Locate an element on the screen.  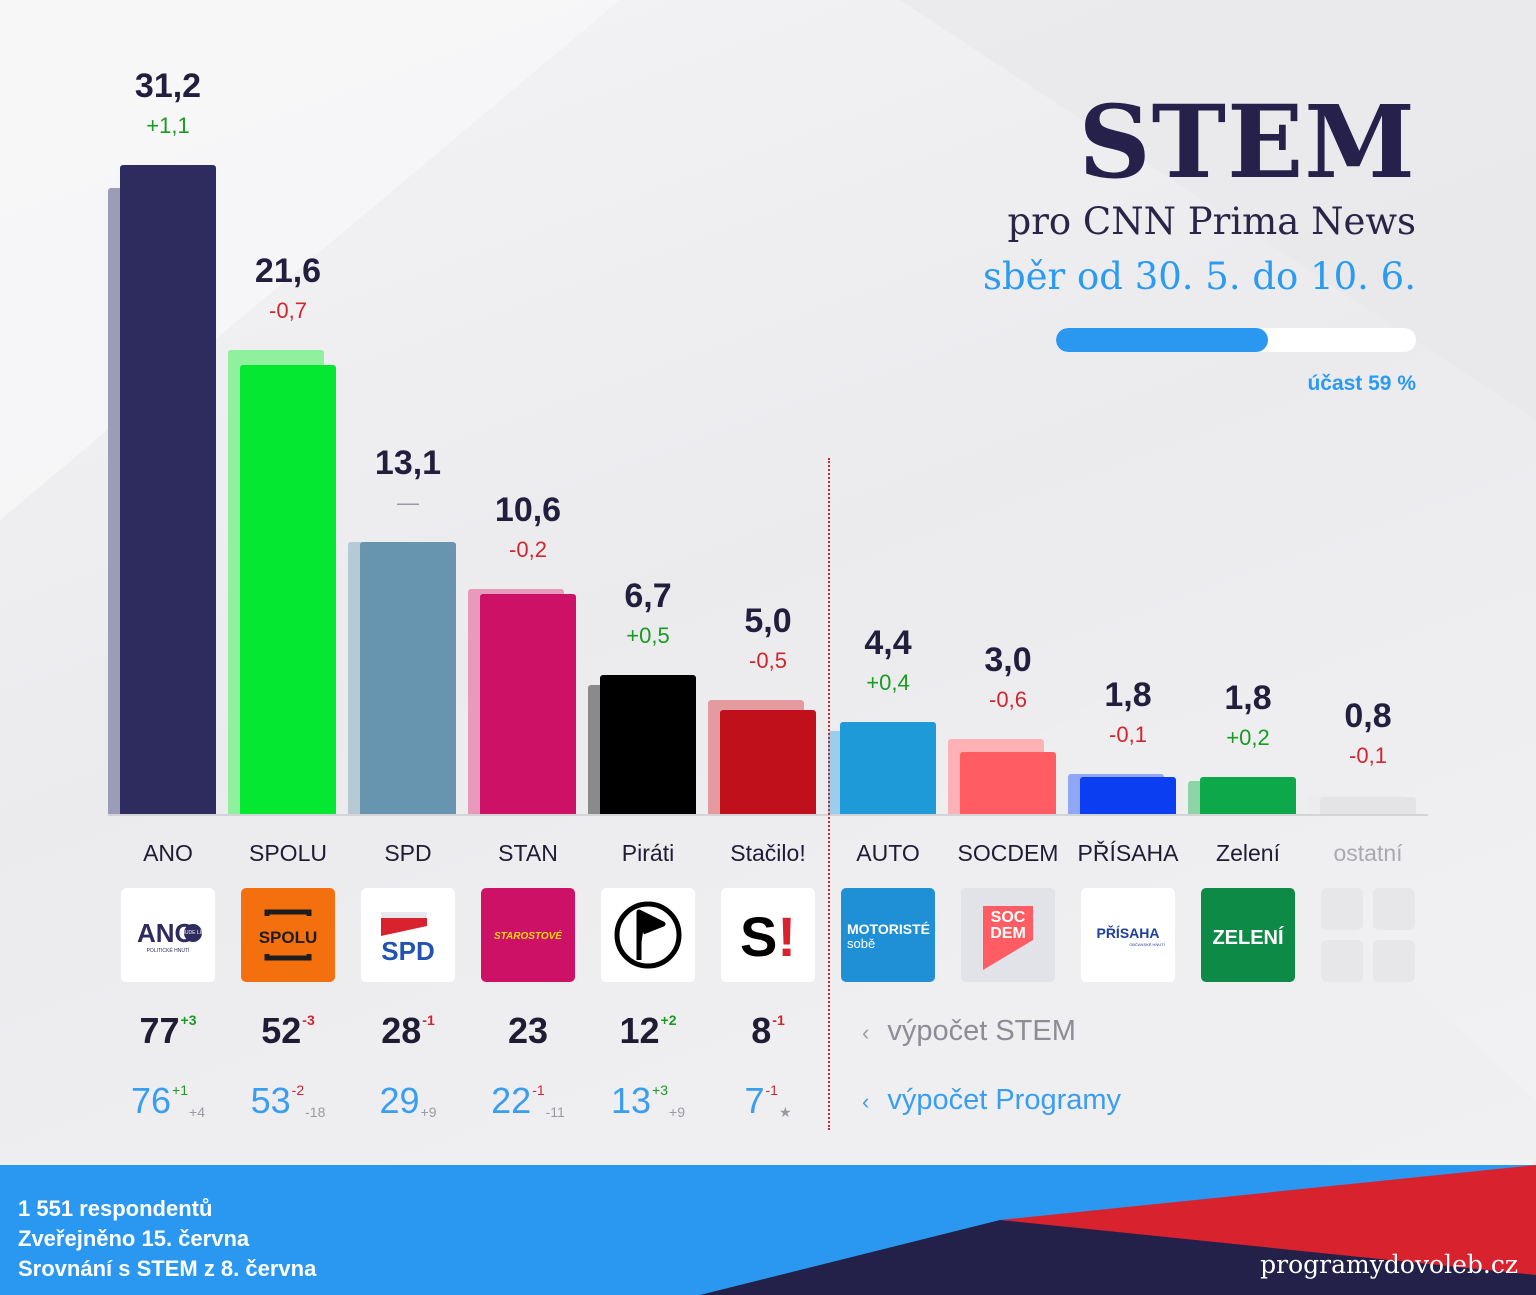
svg-text: STAROSTOVÉ is located at coordinates (528, 935).